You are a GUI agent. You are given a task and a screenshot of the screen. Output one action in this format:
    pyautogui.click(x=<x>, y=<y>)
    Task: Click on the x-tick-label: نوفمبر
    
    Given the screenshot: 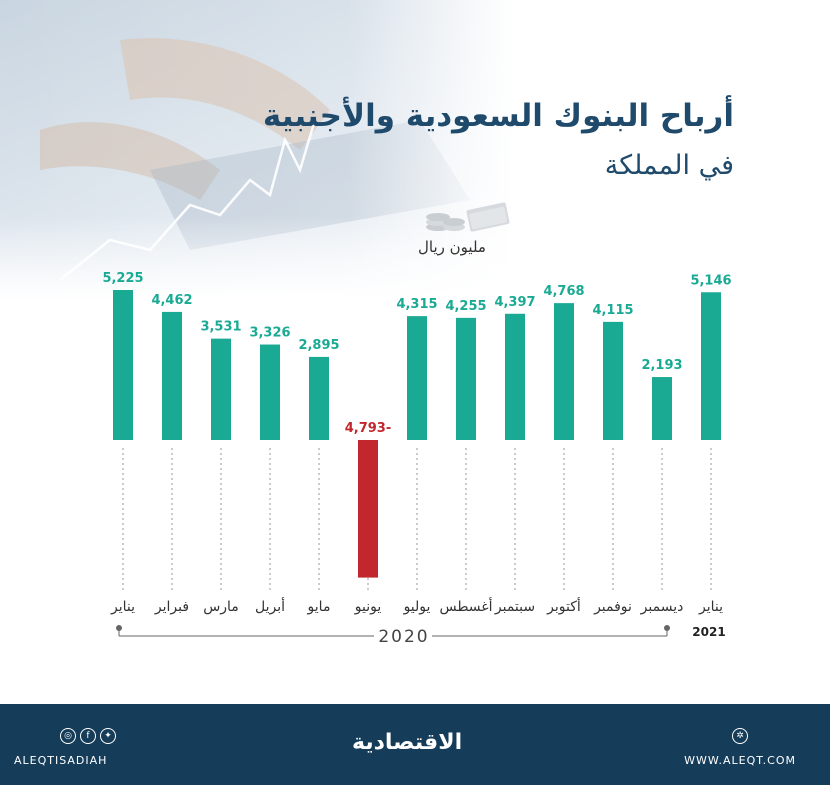 What is the action you would take?
    pyautogui.click(x=612, y=607)
    